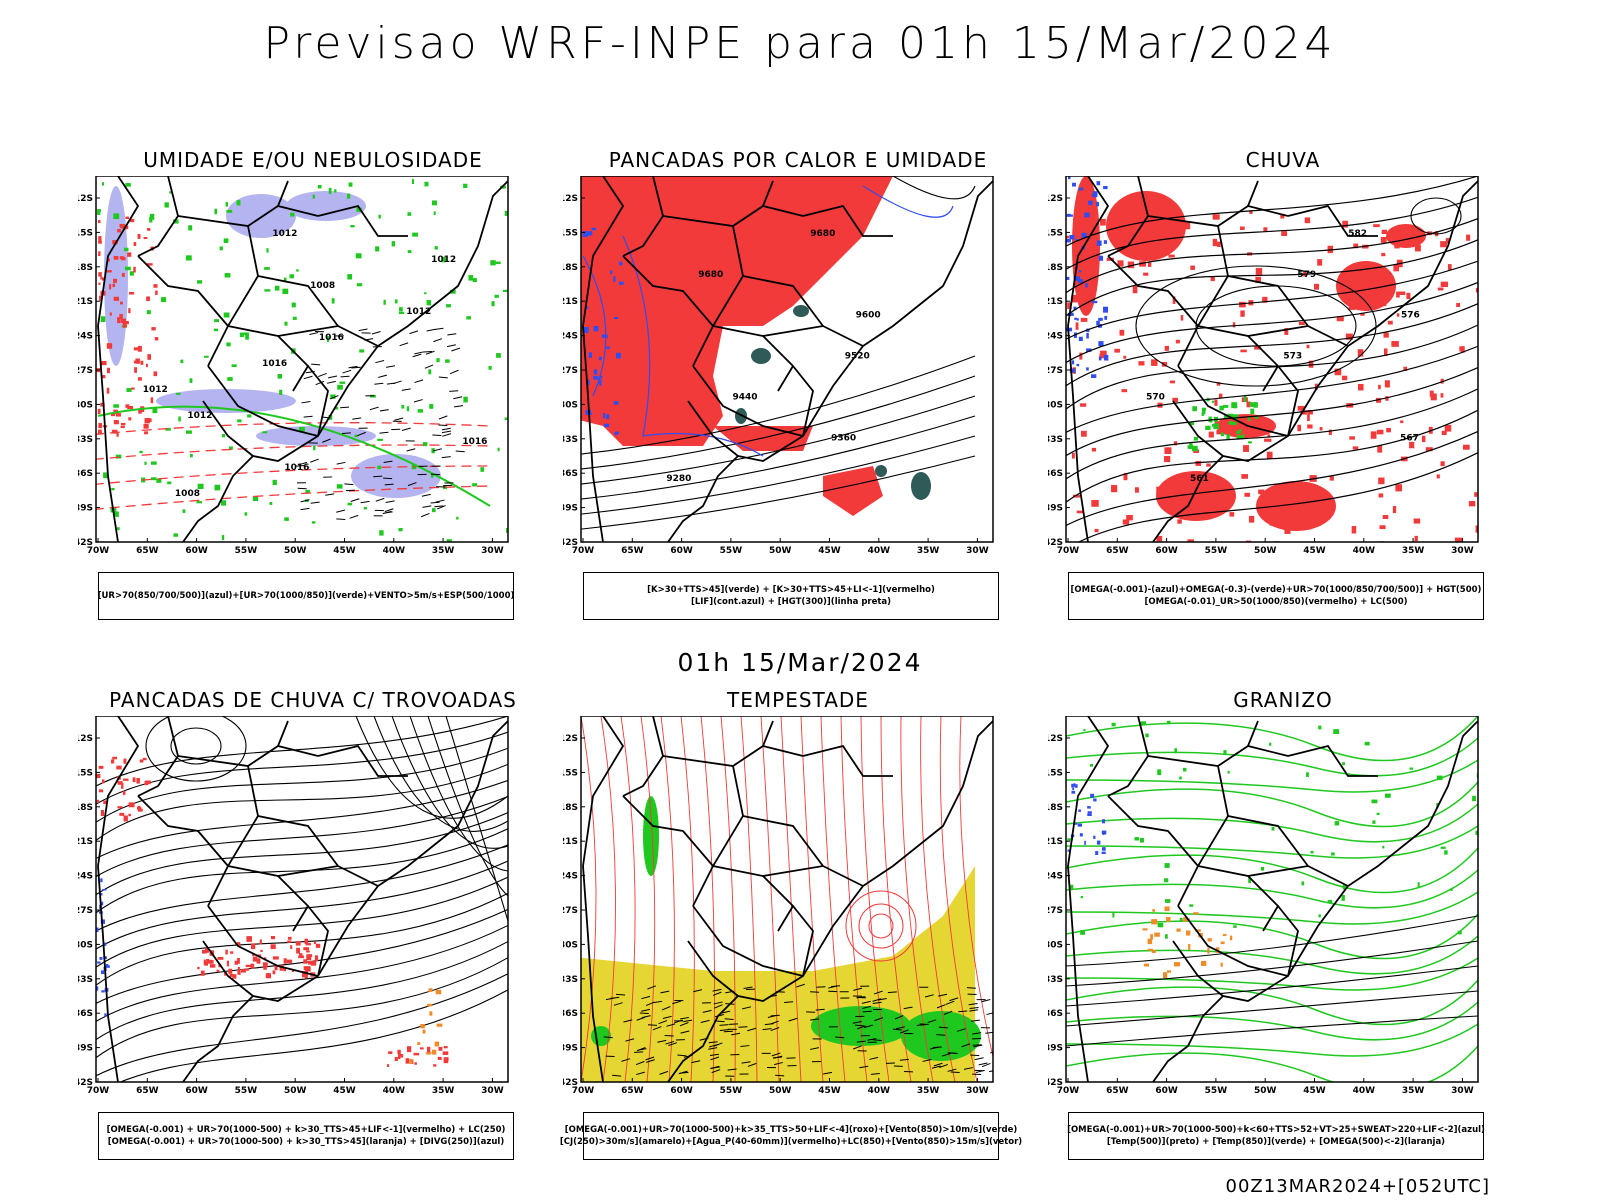  Describe the element at coordinates (147, 551) in the screenshot. I see `lon-tick-label: 65W` at that location.